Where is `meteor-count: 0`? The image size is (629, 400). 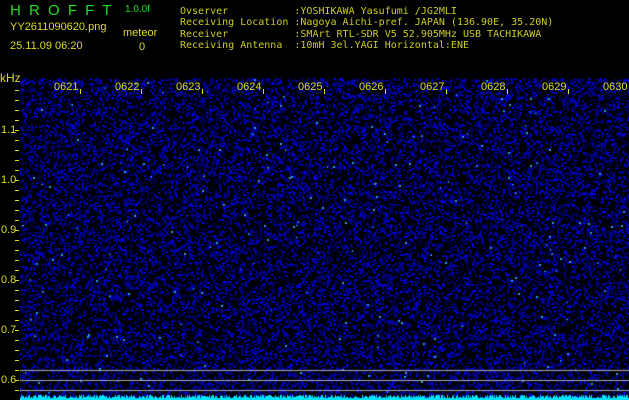
meteor-count: 0 is located at coordinates (142, 47).